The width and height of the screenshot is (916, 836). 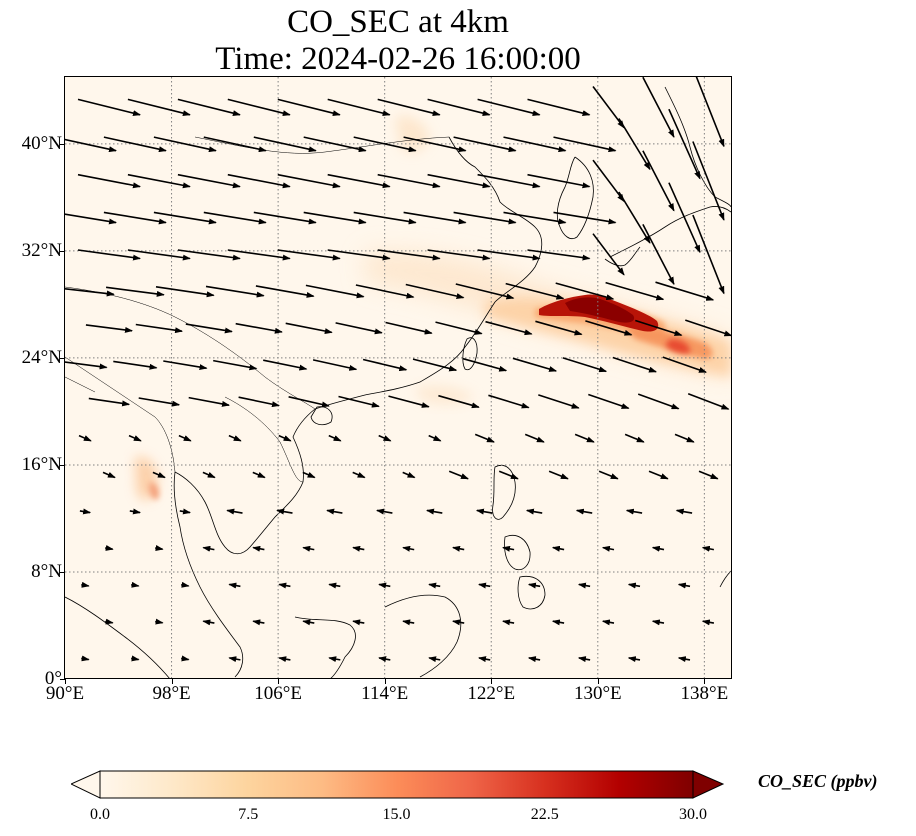 I want to click on lon-tick-label: 106°E, so click(x=278, y=693).